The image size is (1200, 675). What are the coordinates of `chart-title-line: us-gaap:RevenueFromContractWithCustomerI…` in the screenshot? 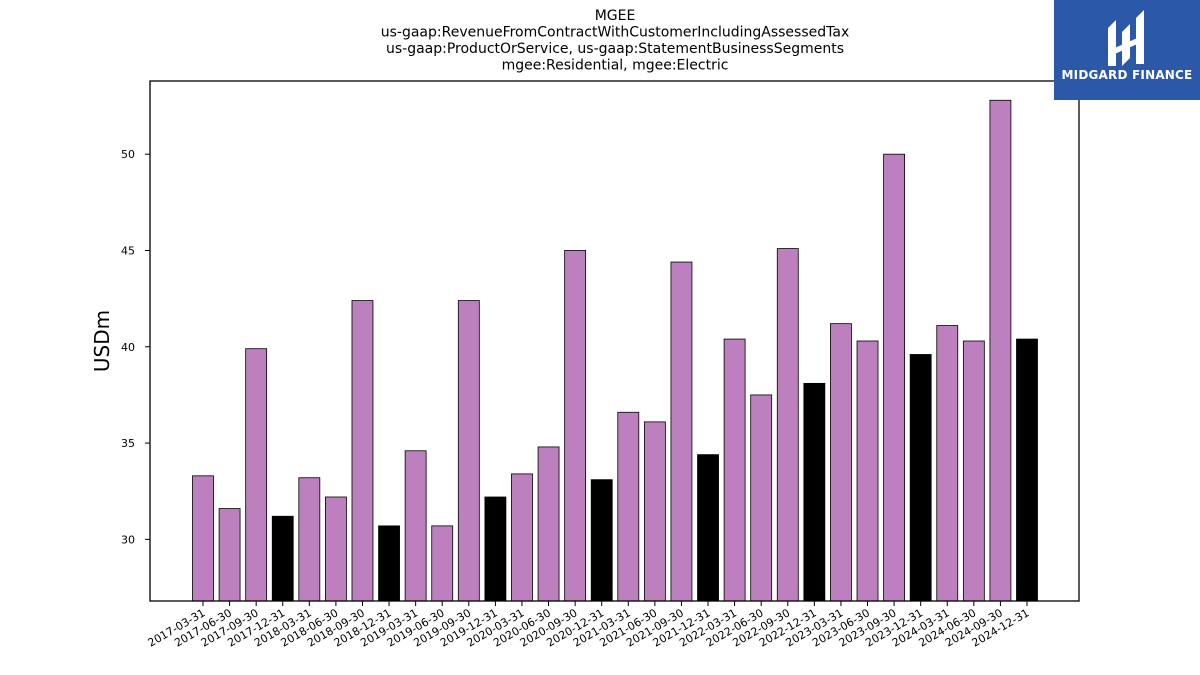 It's located at (615, 33).